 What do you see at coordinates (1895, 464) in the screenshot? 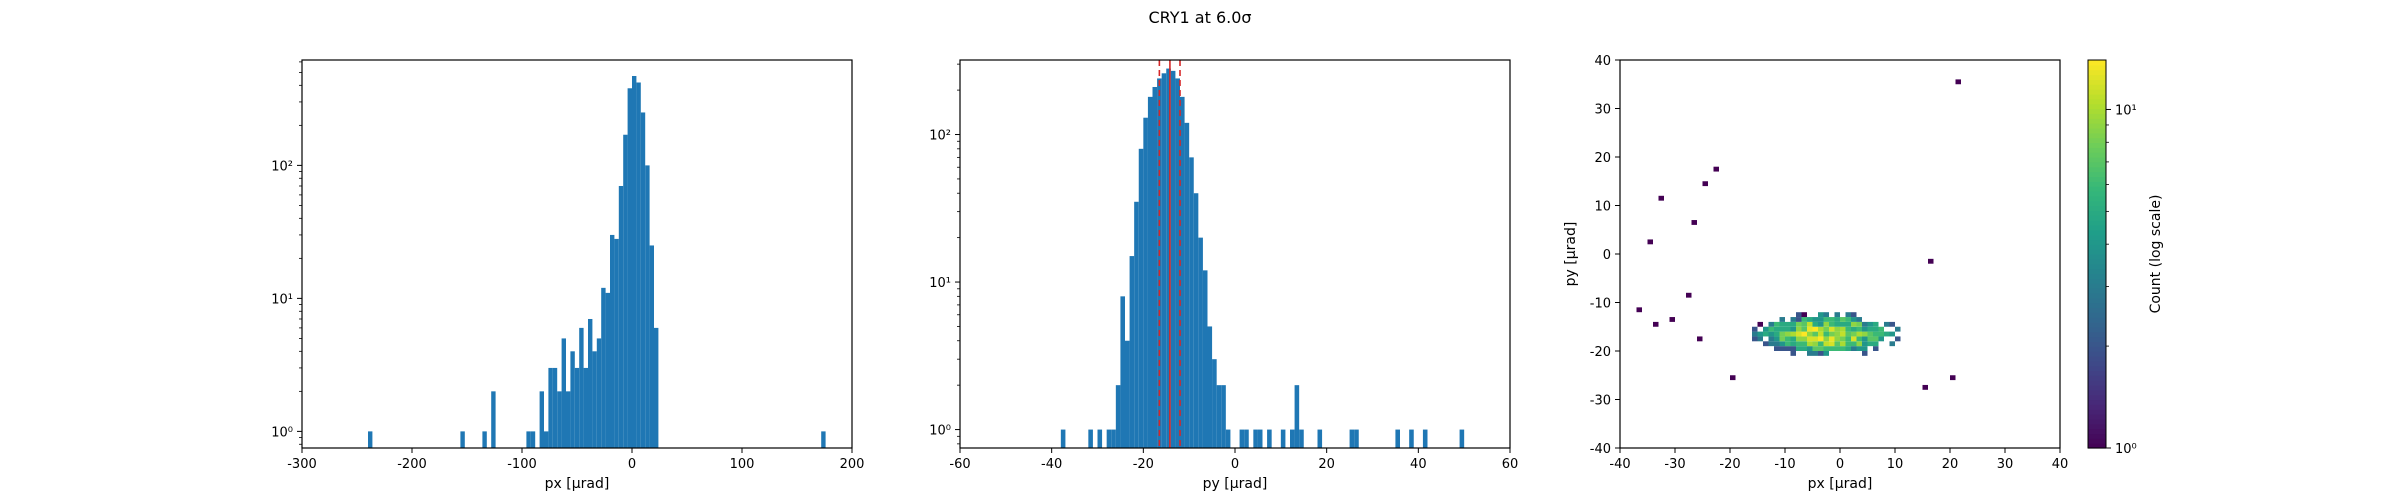
I see `x-tick-label: 10` at bounding box center [1895, 464].